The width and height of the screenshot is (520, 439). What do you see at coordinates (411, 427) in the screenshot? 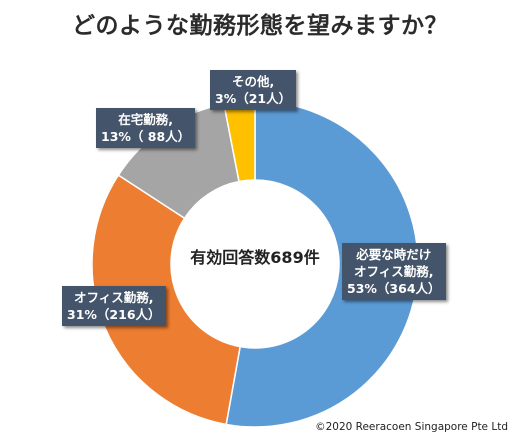
I see `copyright-text: ©2020 Reeracoen Singapore Pte Ltd` at bounding box center [411, 427].